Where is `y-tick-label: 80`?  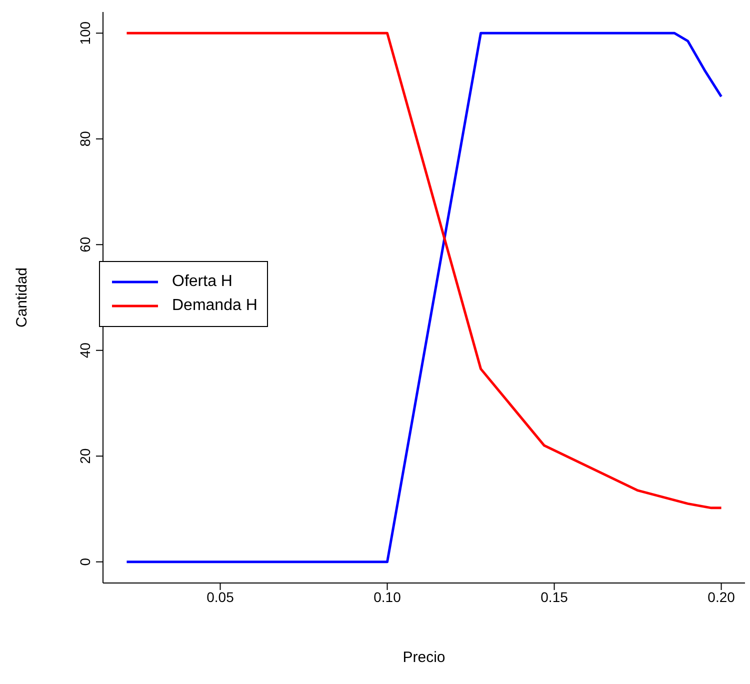
y-tick-label: 80 is located at coordinates (85, 138).